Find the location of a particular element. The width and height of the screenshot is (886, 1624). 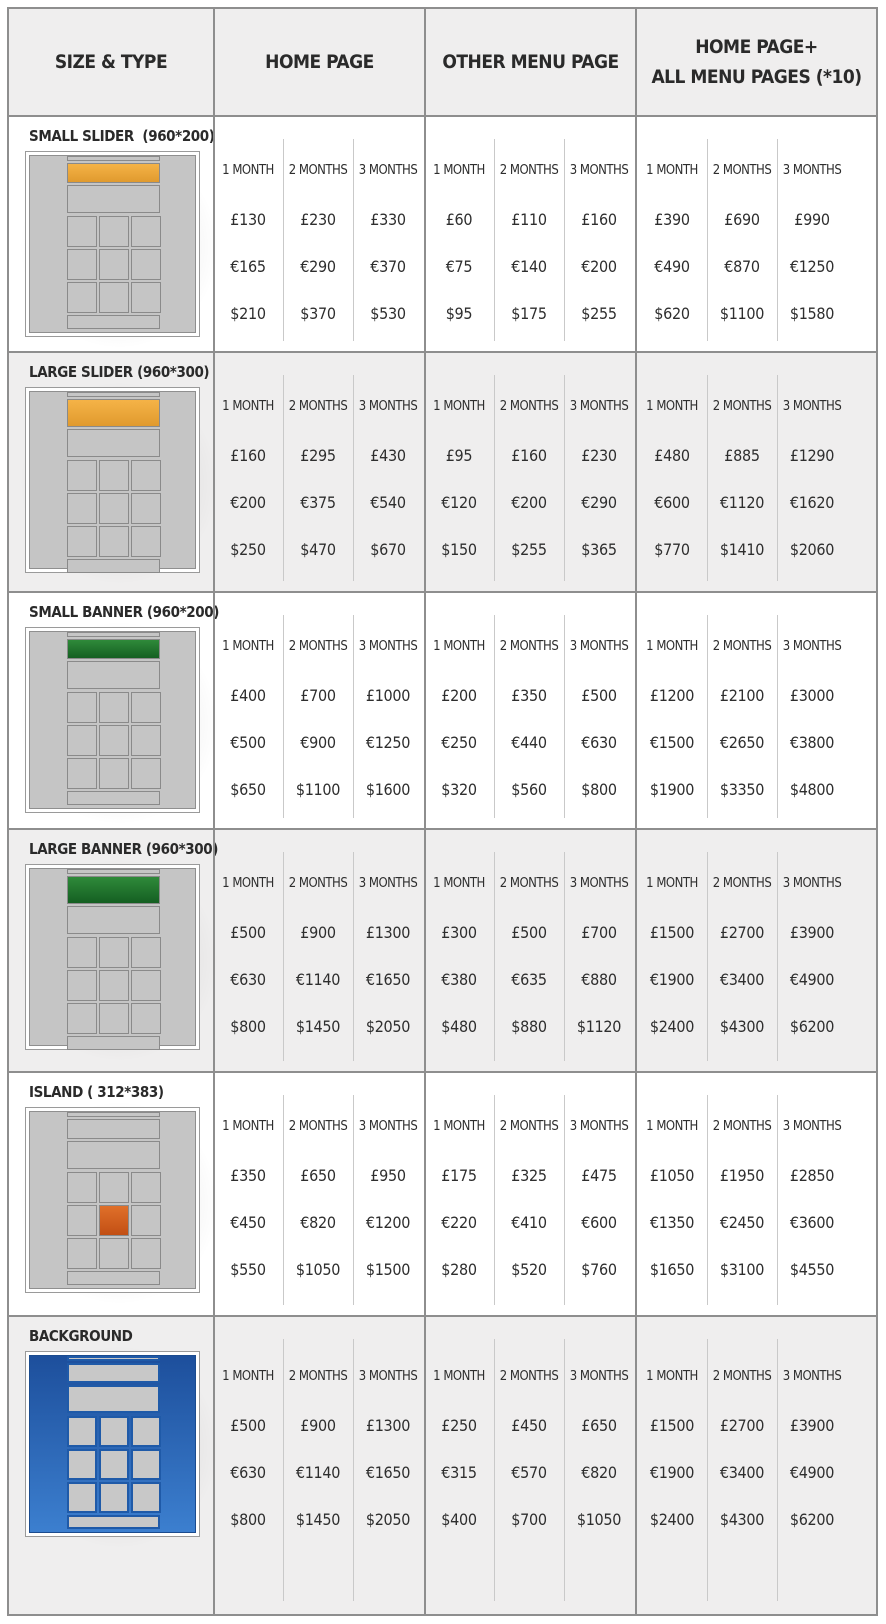

price-eur: €1140 is located at coordinates (318, 1472).